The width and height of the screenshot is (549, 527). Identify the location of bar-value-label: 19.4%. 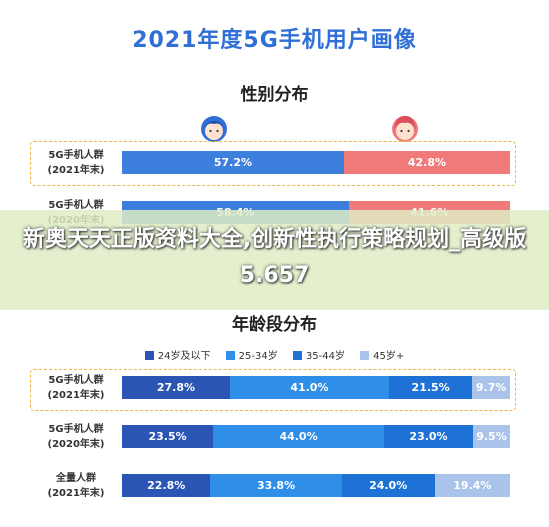
(472, 485).